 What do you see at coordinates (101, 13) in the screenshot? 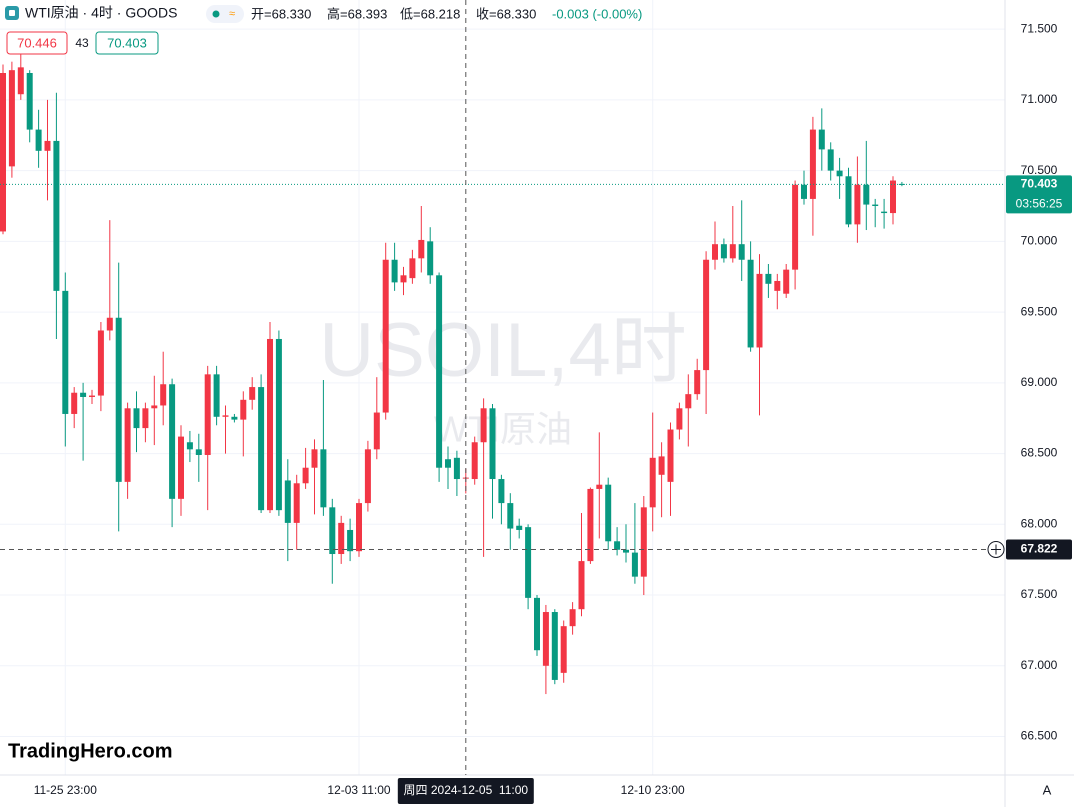
I see `symbol-title: WTI原油 · 4时 · GOODS` at bounding box center [101, 13].